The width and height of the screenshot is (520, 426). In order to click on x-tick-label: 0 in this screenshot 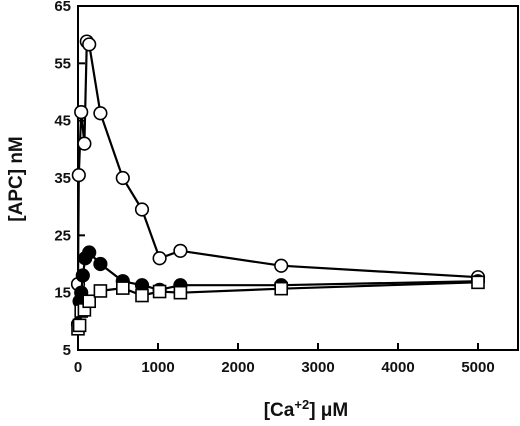, I will do `click(78, 367)`.